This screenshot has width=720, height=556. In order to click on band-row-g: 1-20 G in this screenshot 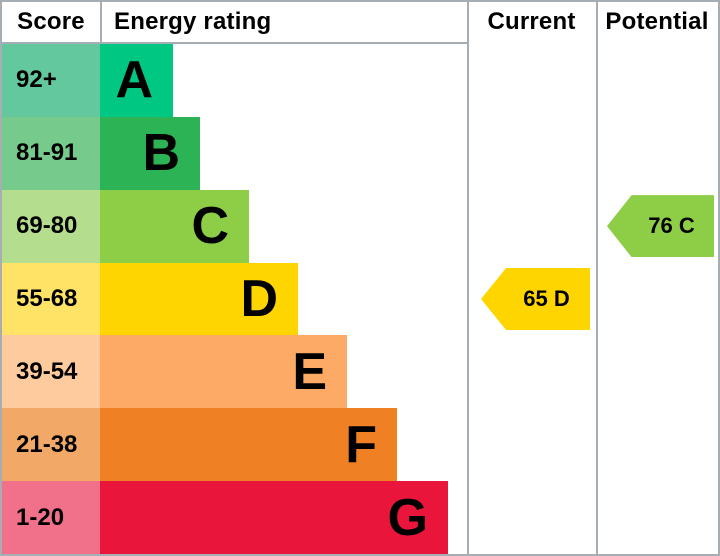, I will do `click(360, 517)`.